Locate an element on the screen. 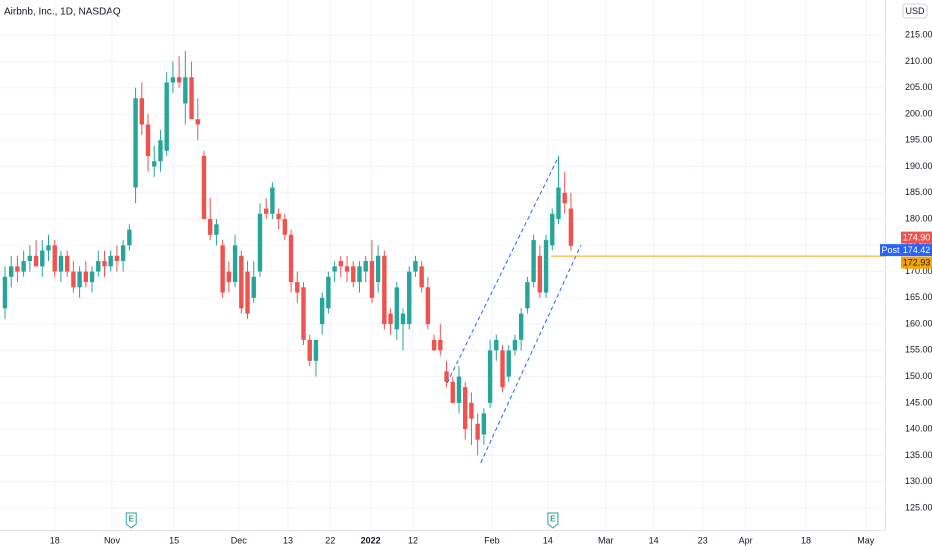 This screenshot has width=932, height=550. y-tick-label: 195.00 is located at coordinates (918, 140).